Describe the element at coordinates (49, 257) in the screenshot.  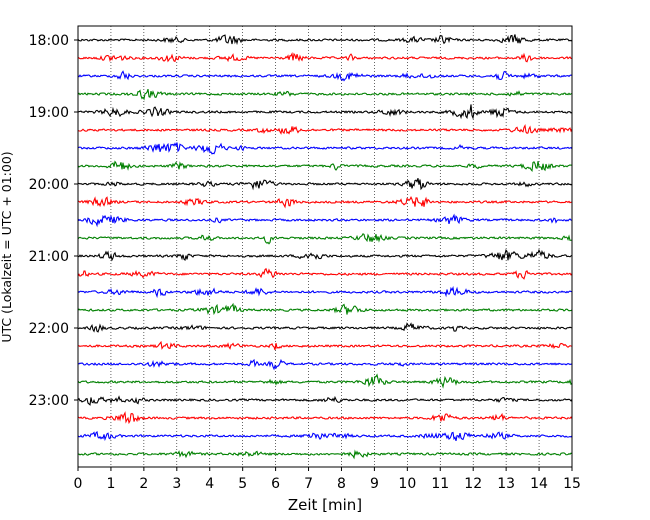
I see `y-tick-label: 21:00` at that location.